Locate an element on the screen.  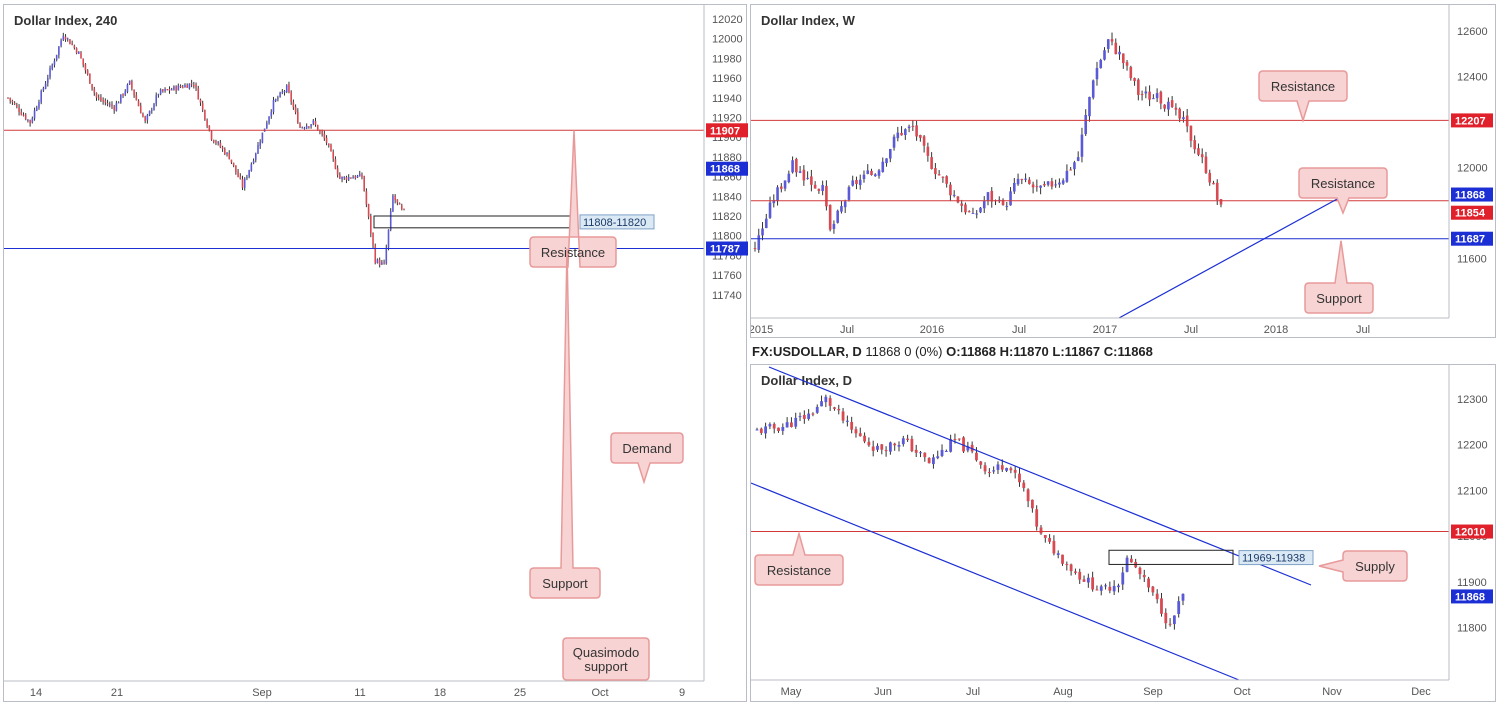
symbol-label: FX:USDOLLAR, D is located at coordinates (807, 351).